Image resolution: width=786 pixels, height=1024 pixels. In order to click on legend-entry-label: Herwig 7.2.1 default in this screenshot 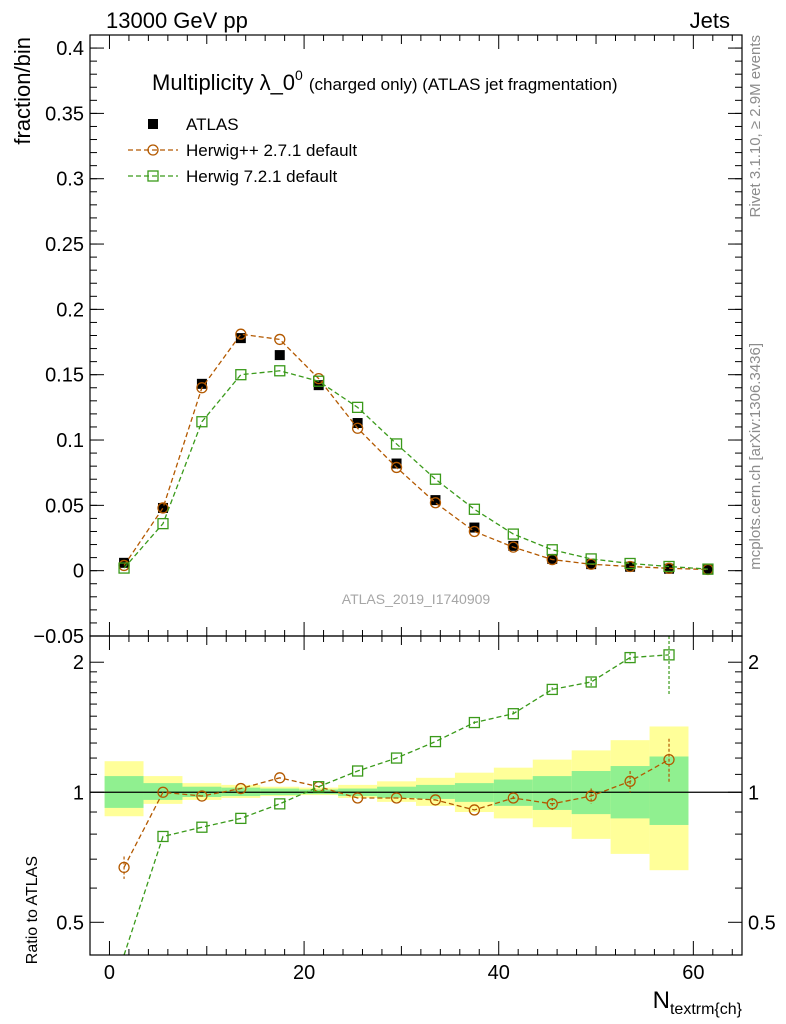, I will do `click(261, 176)`.